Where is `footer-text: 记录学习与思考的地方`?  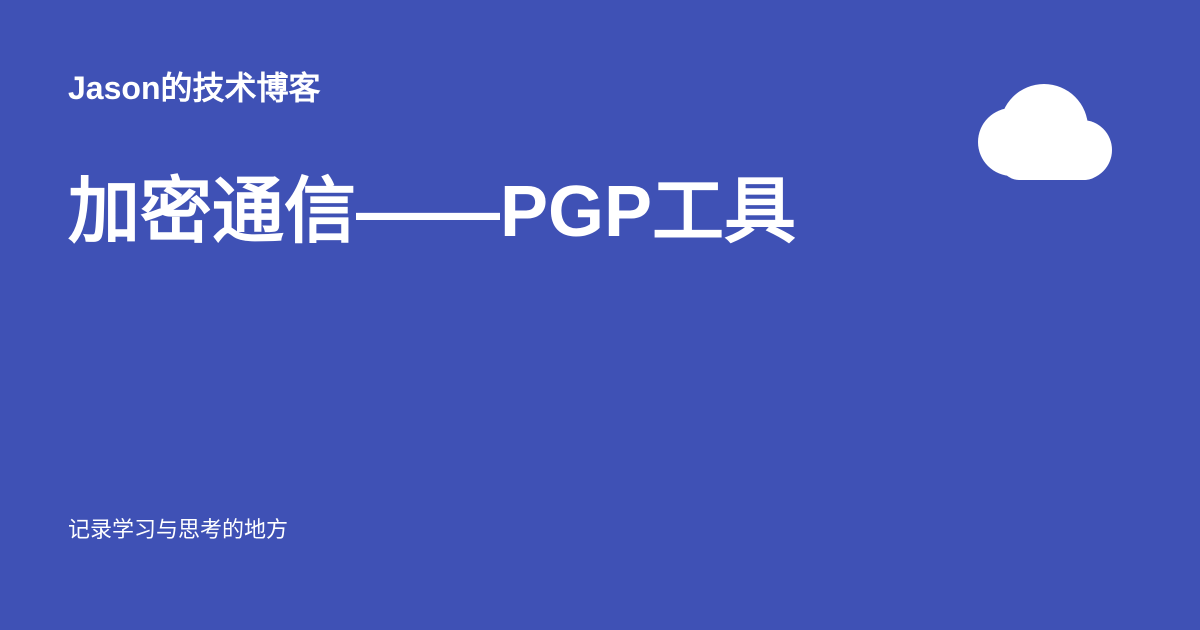 footer-text: 记录学习与思考的地方 is located at coordinates (178, 529).